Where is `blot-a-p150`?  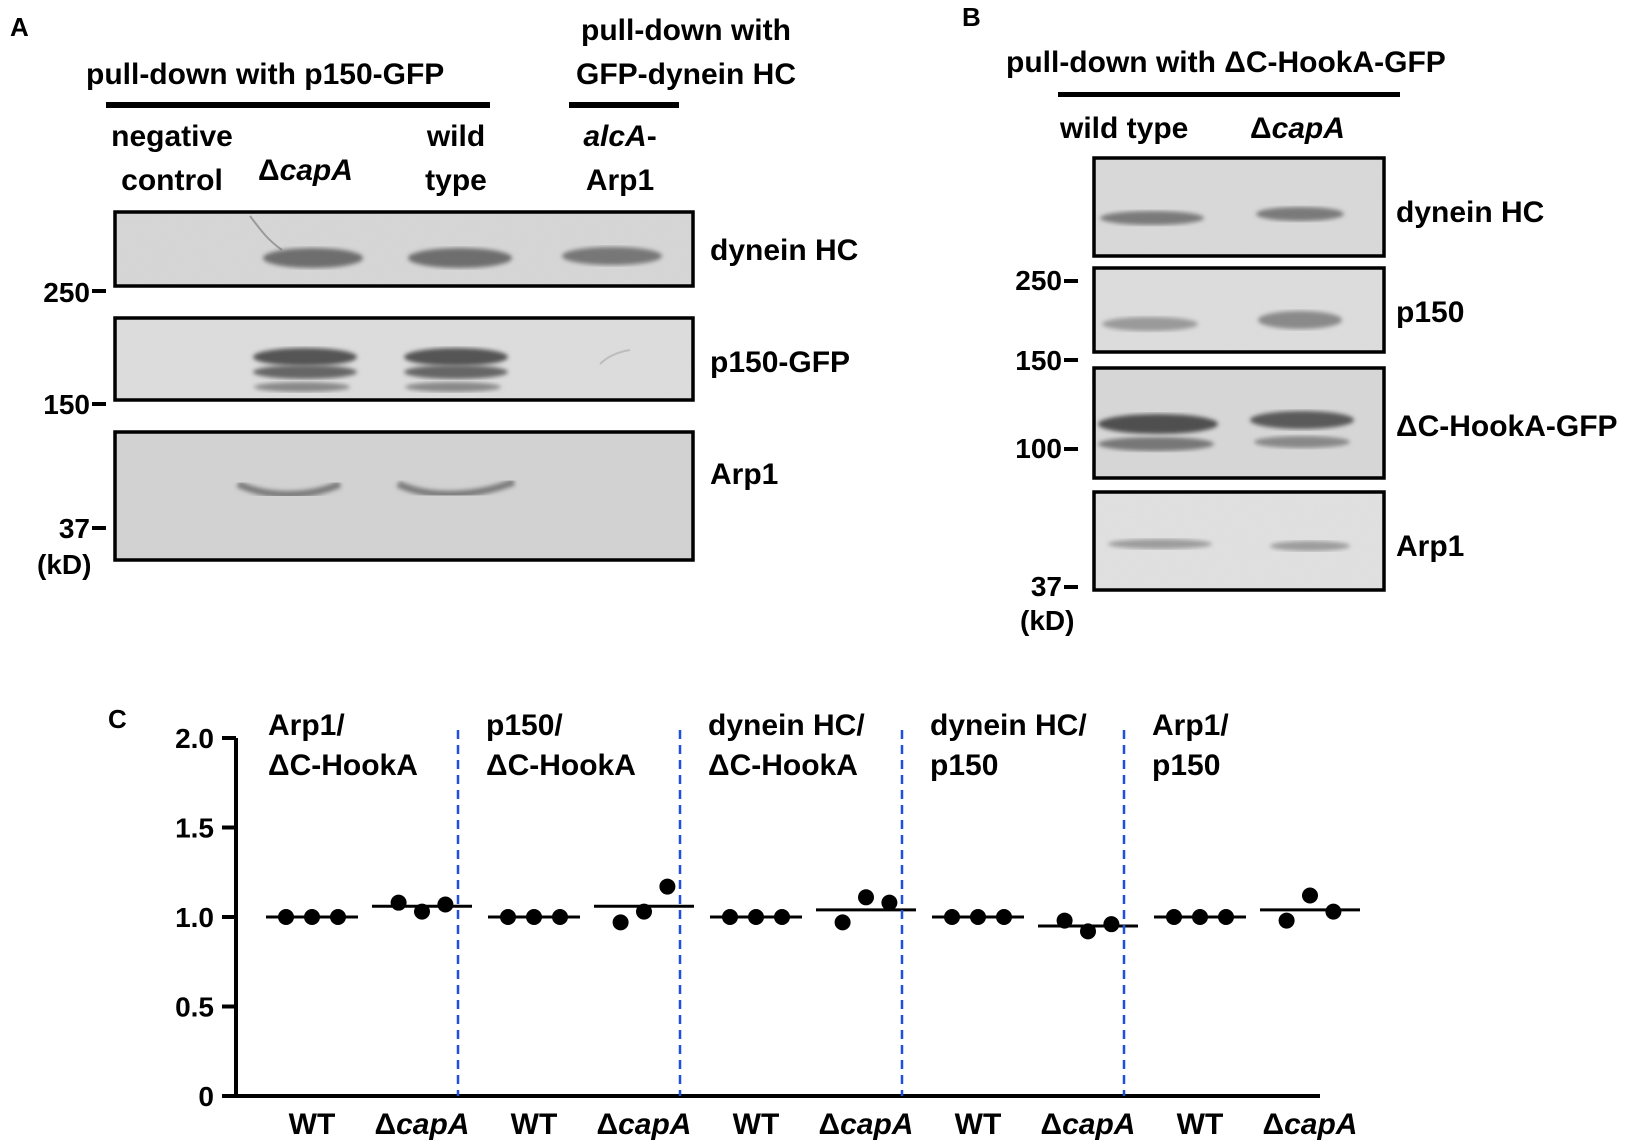 blot-a-p150 is located at coordinates (404, 359).